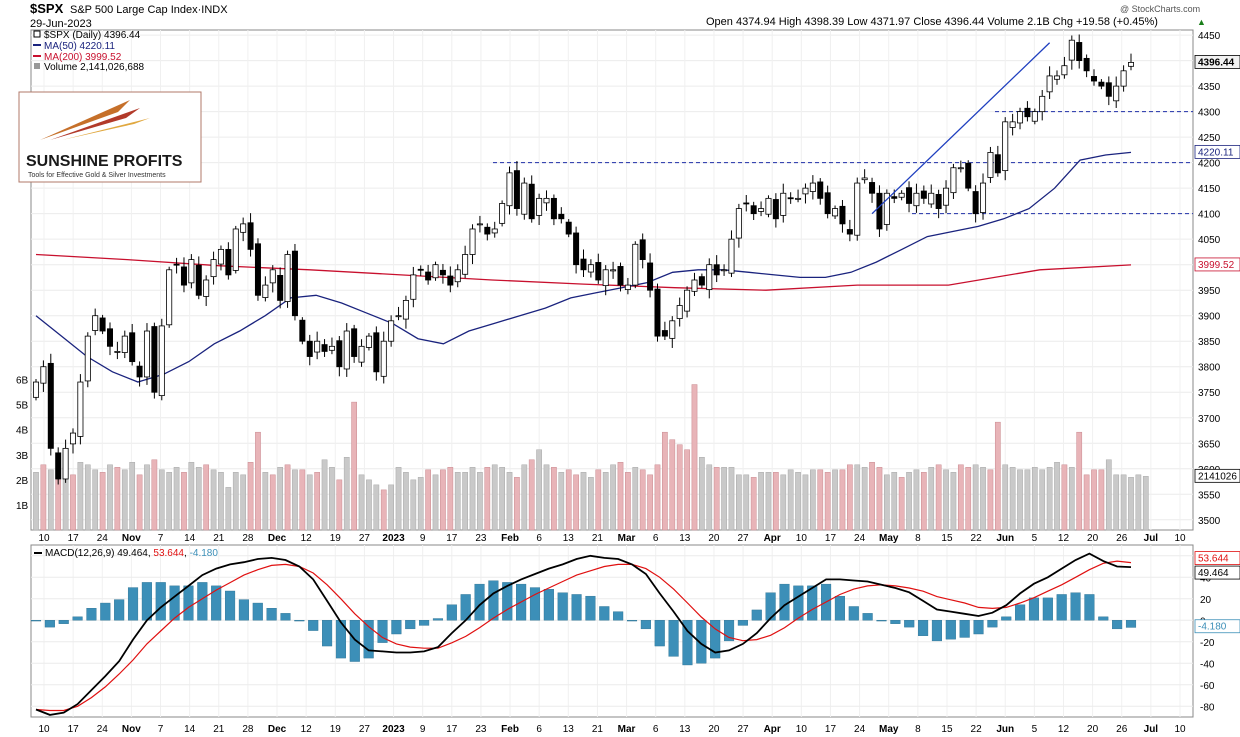  What do you see at coordinates (47, 8) in the screenshot?
I see `symbol: $SPX` at bounding box center [47, 8].